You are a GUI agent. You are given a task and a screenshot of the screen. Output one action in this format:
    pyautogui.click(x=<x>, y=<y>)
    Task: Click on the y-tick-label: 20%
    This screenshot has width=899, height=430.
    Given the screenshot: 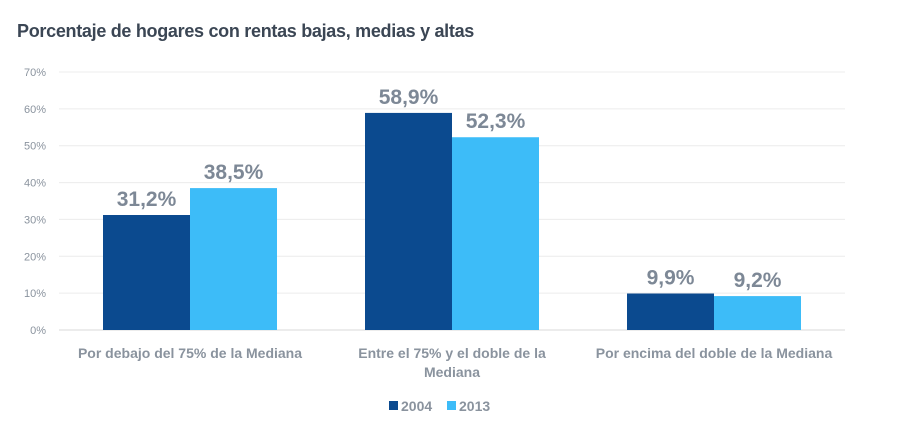 What is the action you would take?
    pyautogui.click(x=35, y=257)
    